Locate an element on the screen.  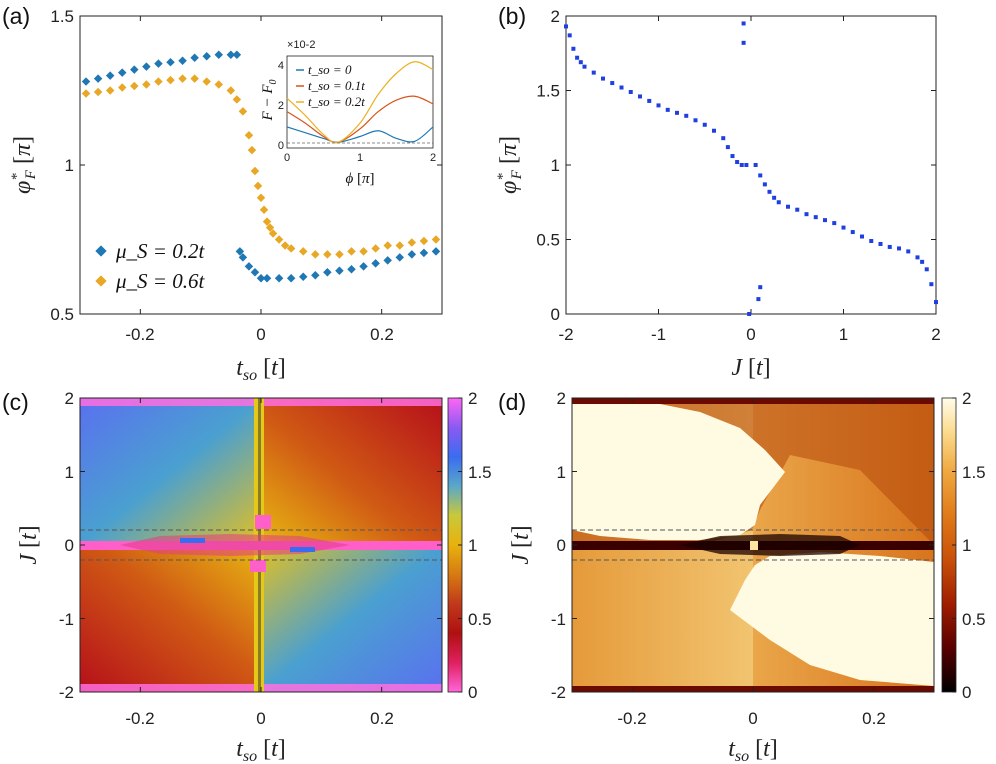
panel-label-d: (d) is located at coordinates (512, 402).